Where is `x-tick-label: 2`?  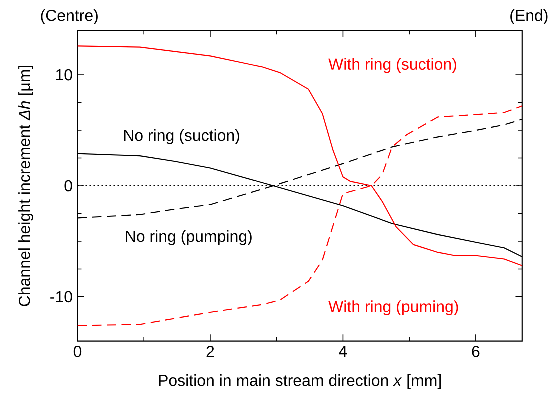
x-tick-label: 2 is located at coordinates (210, 352).